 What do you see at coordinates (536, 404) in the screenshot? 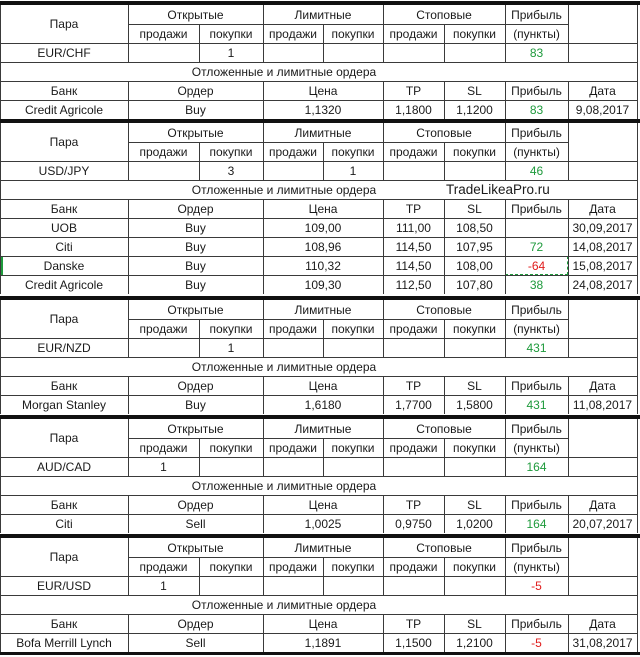
I see `order-profit: 431` at bounding box center [536, 404].